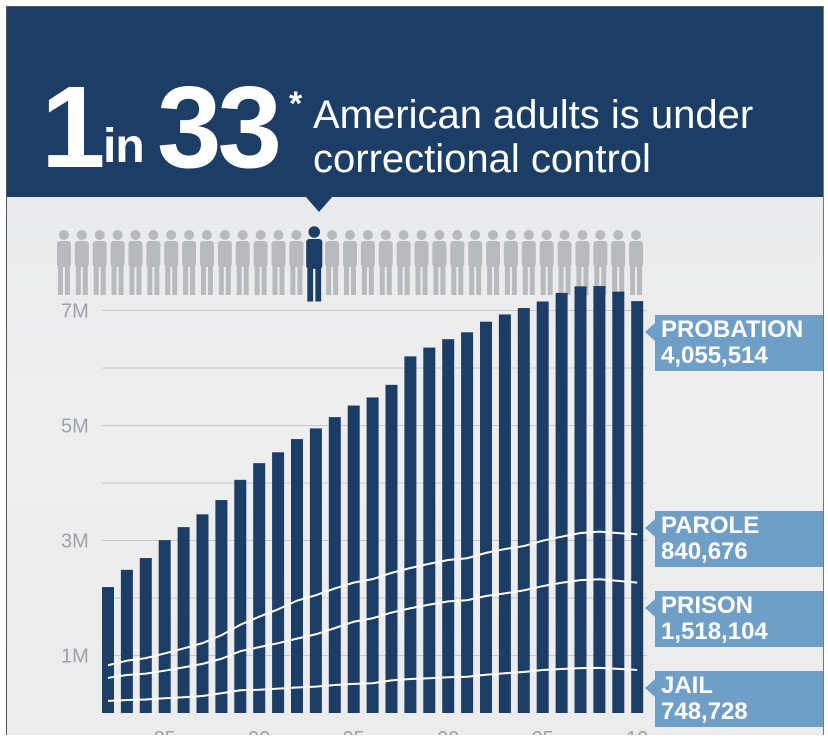  Describe the element at coordinates (297, 576) in the screenshot. I see `bar-1992` at that location.